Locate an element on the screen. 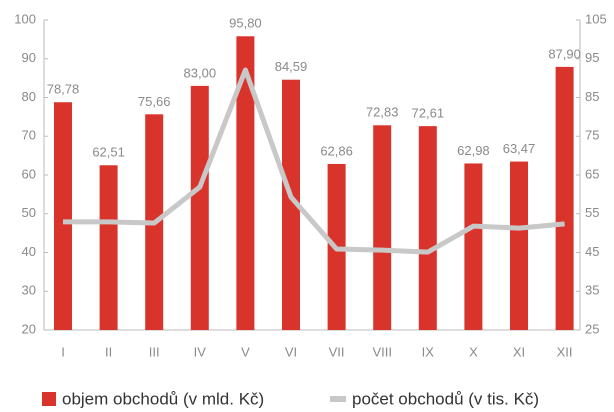 The width and height of the screenshot is (614, 412). x-tick-label: X is located at coordinates (473, 351).